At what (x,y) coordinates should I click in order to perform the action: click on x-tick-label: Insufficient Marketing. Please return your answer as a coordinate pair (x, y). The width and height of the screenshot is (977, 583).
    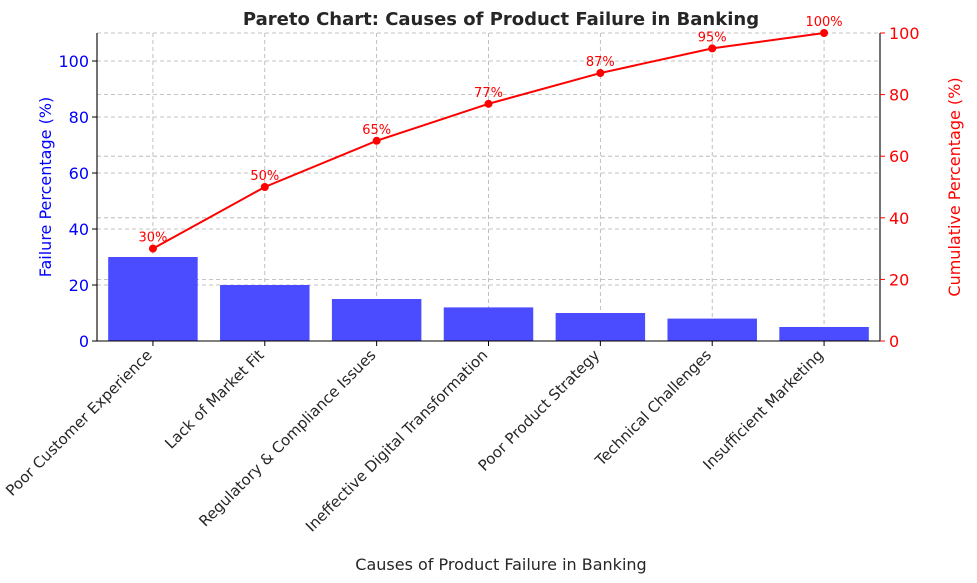
    Looking at the image, I should click on (763, 410).